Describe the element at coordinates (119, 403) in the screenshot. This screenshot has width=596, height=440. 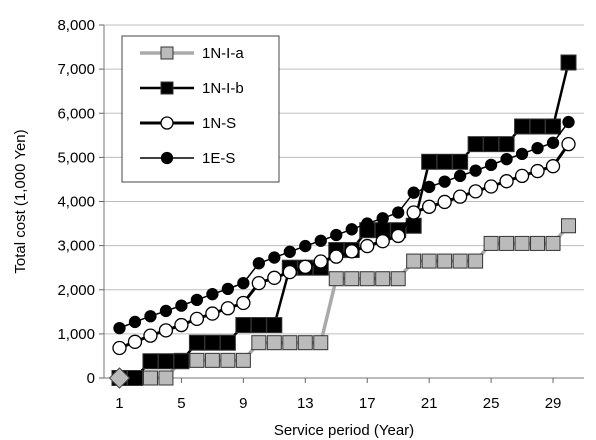
I see `x-tick-label: 1` at that location.